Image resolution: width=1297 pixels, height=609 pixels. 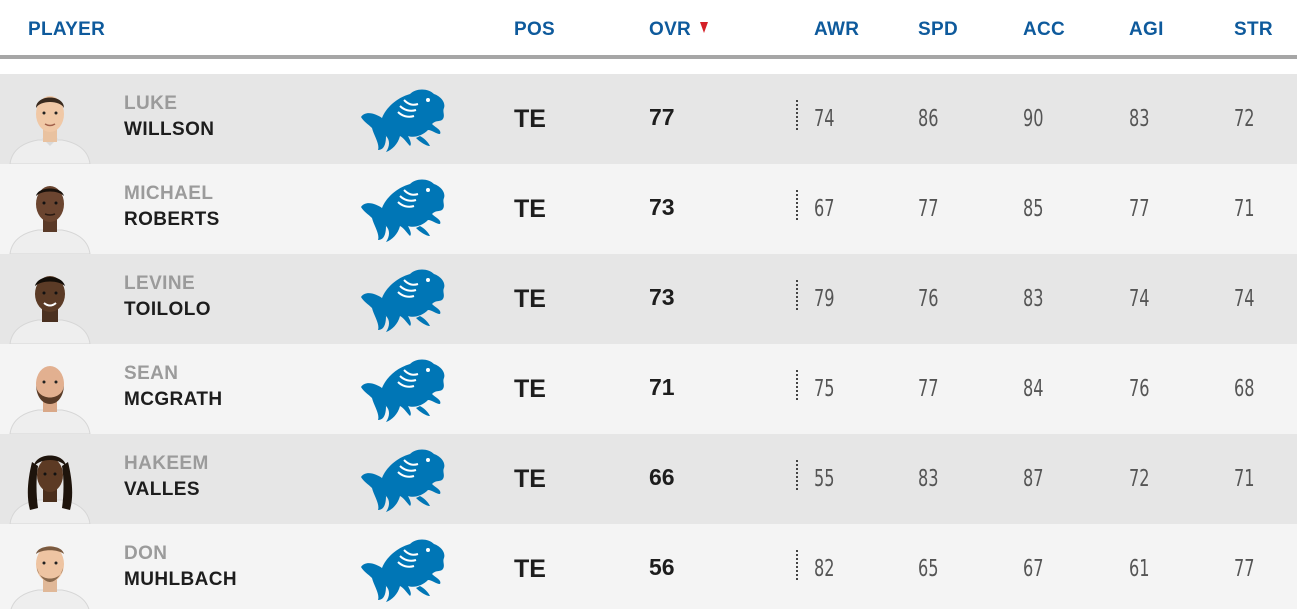 I want to click on player-first-name: LUKE, so click(x=151, y=103).